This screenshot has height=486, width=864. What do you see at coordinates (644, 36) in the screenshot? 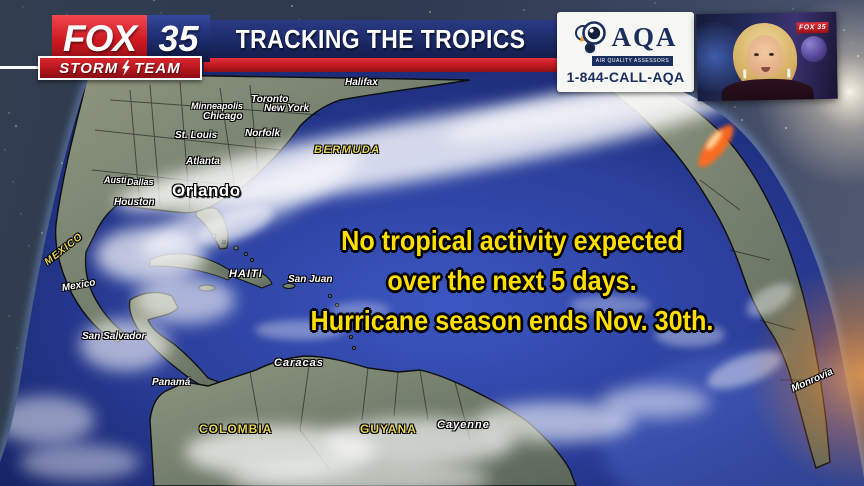
I see `aqa-brand-text: AQA` at bounding box center [644, 36].